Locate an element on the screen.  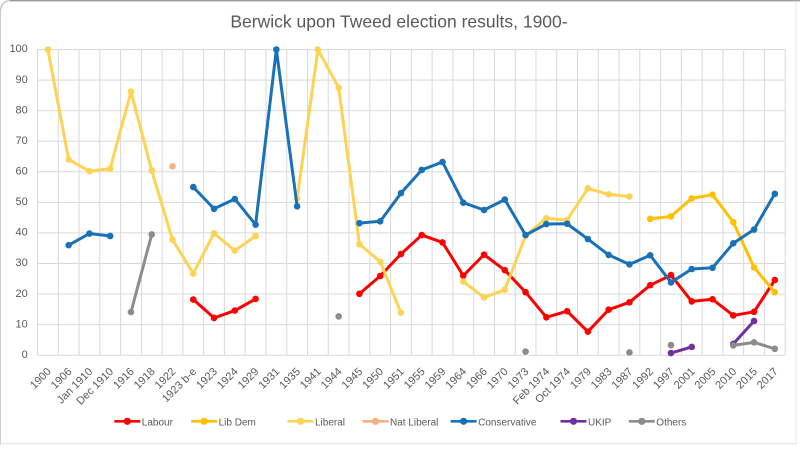
svg-text: 100 is located at coordinates (18, 49).